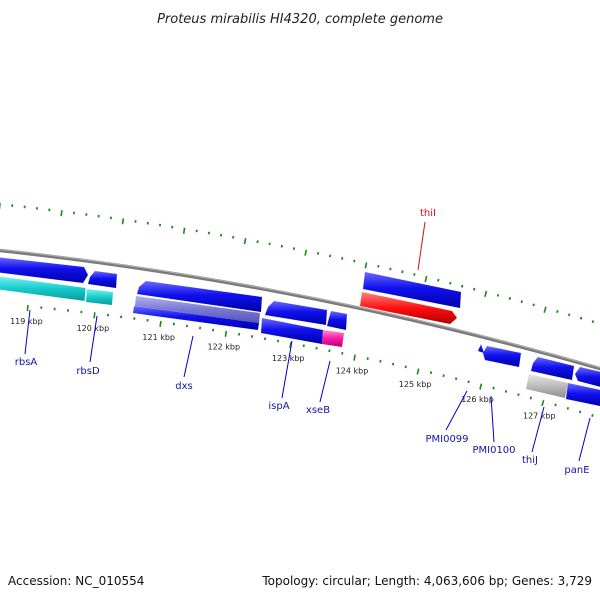 The width and height of the screenshot is (600, 600). What do you see at coordinates (552, 368) in the screenshot?
I see `feature-thiJ-top` at bounding box center [552, 368].